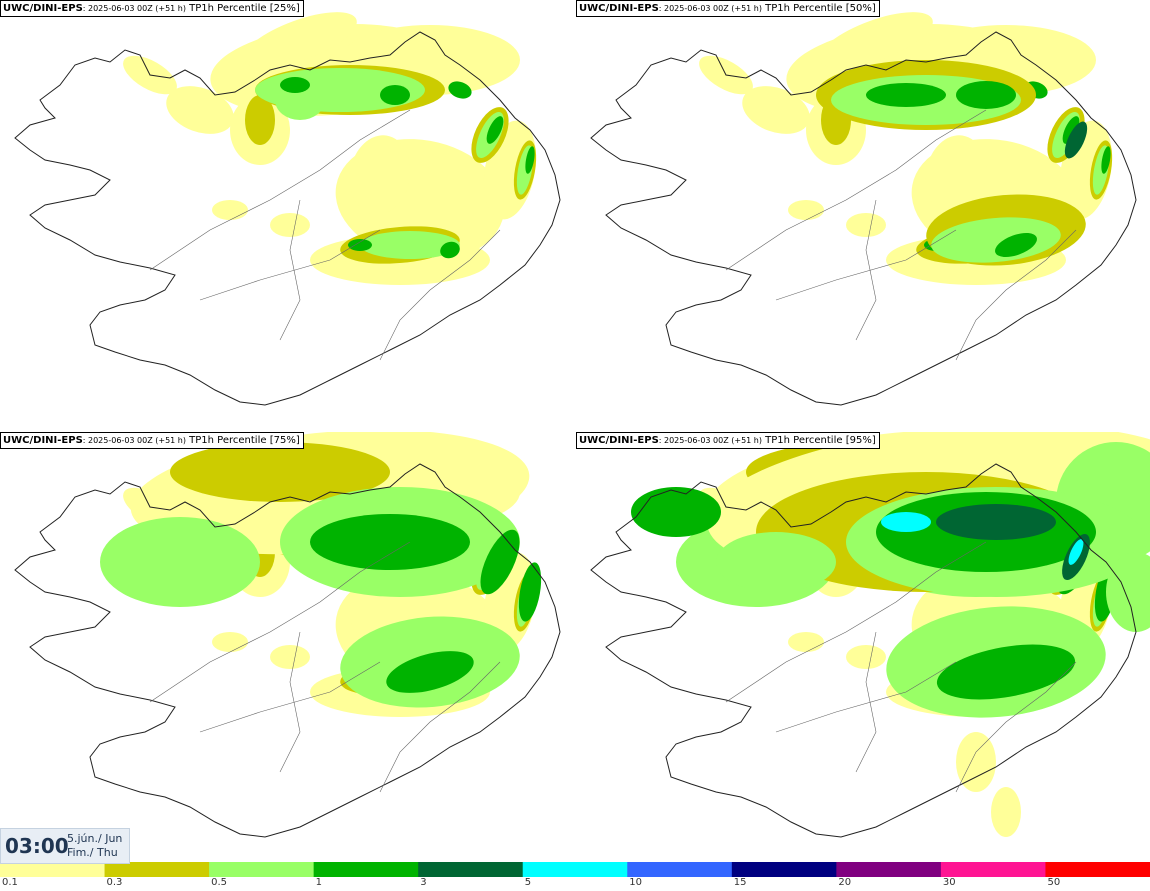 The image size is (1150, 891). What do you see at coordinates (37, 846) in the screenshot?
I see `valid-time: 03:00` at bounding box center [37, 846].